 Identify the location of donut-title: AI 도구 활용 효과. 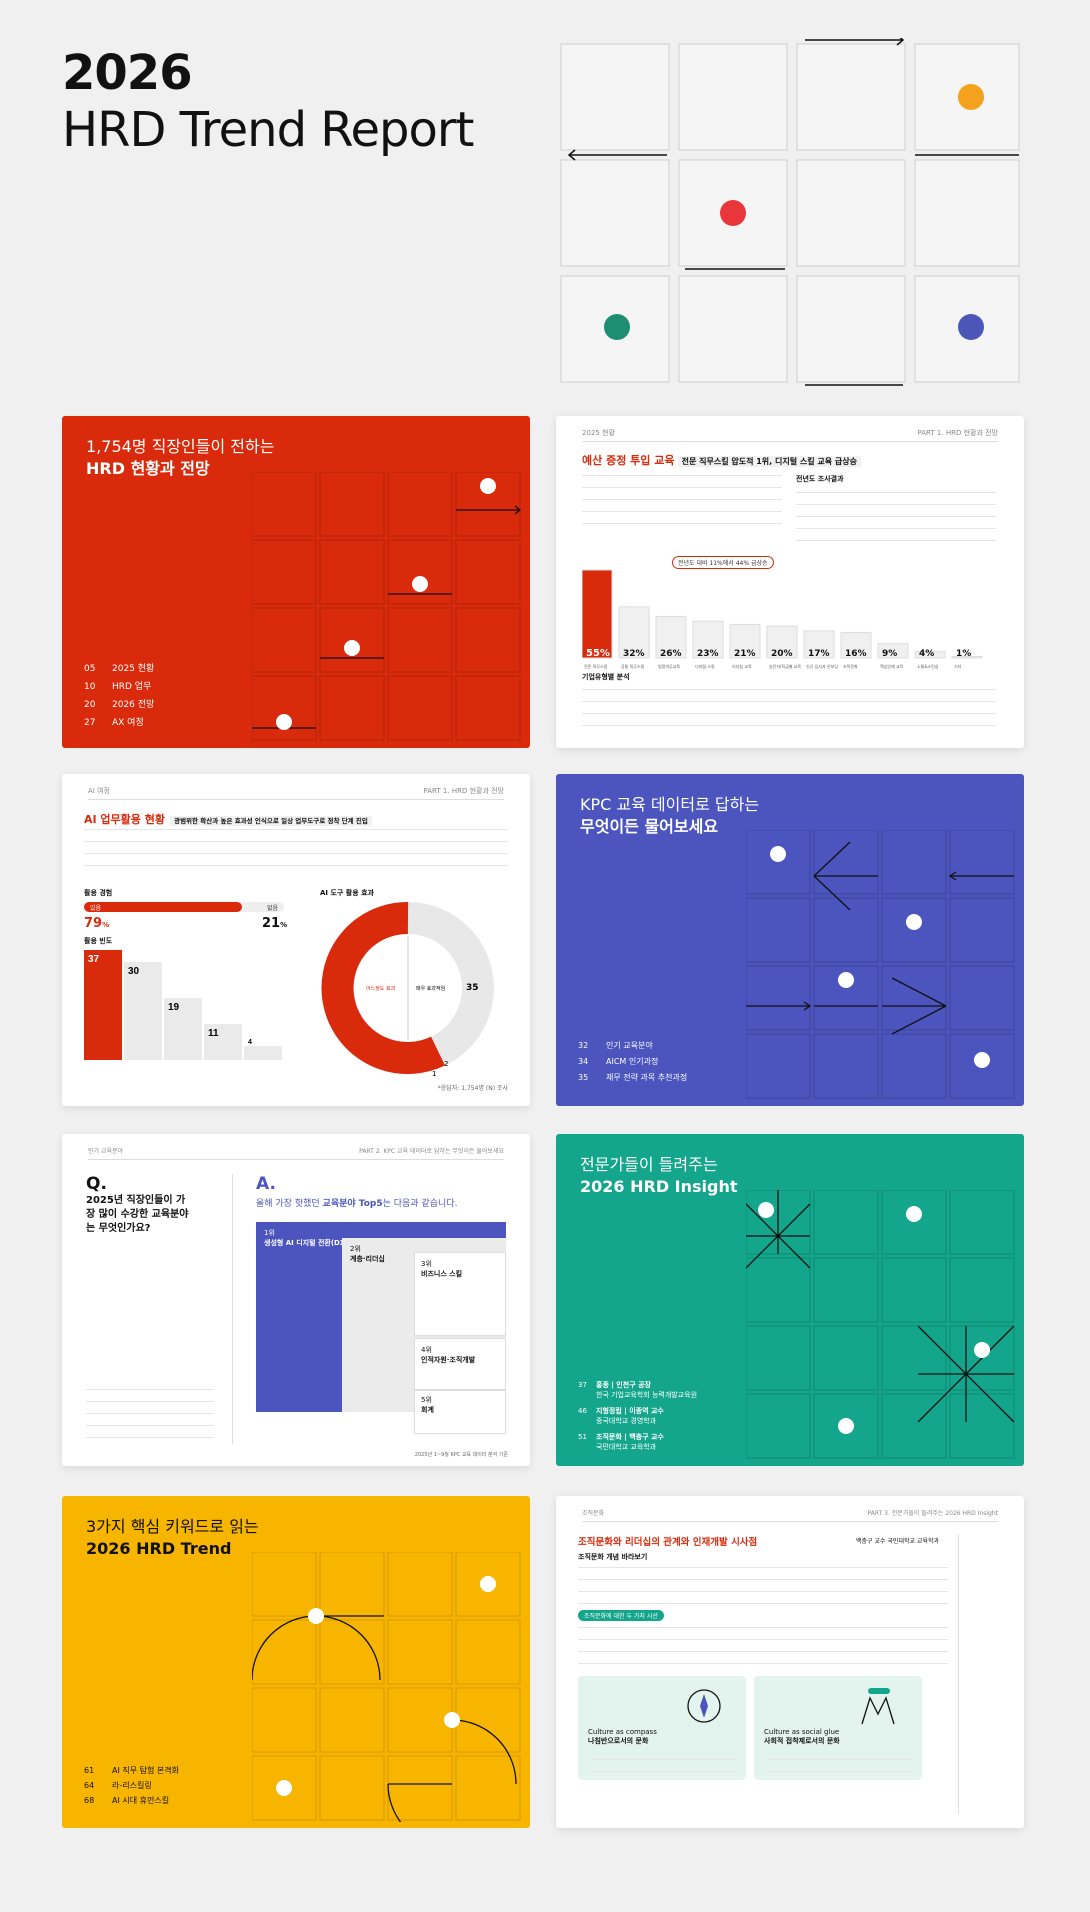
(347, 893).